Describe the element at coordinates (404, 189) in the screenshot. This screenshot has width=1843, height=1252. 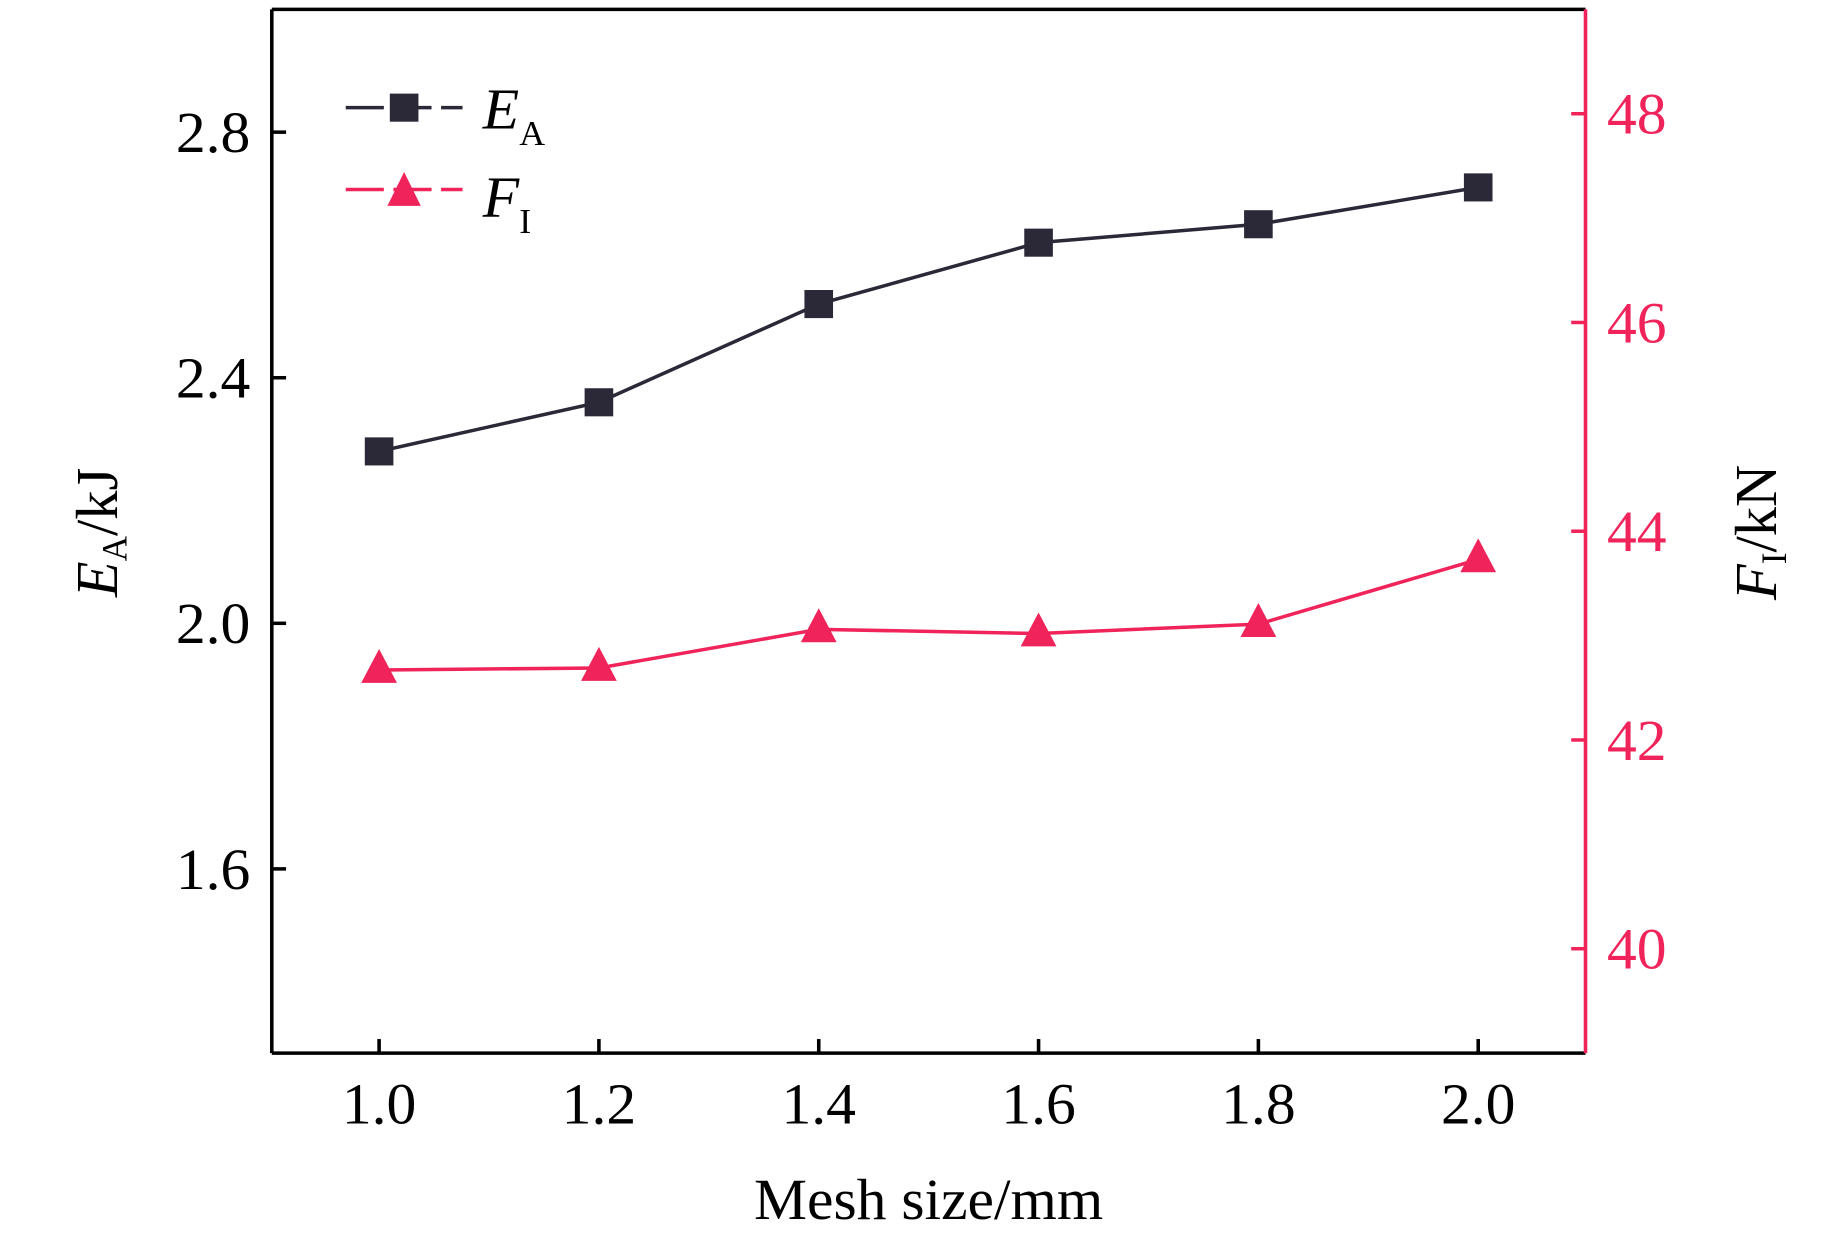
I see `legend-triangle-marker` at that location.